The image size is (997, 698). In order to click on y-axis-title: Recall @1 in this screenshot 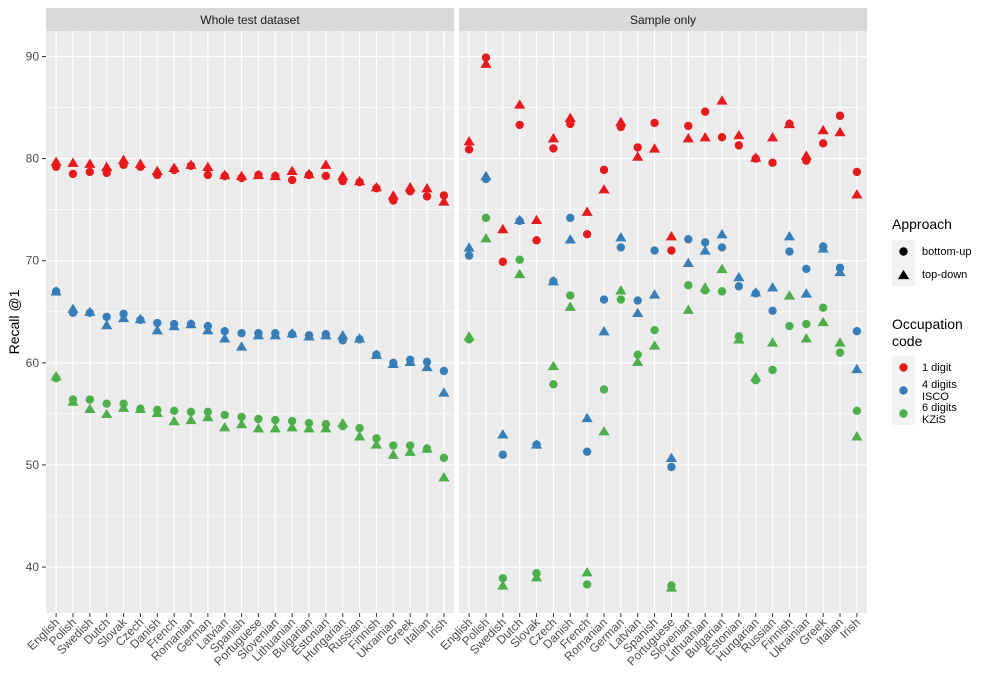, I will do `click(14, 321)`.